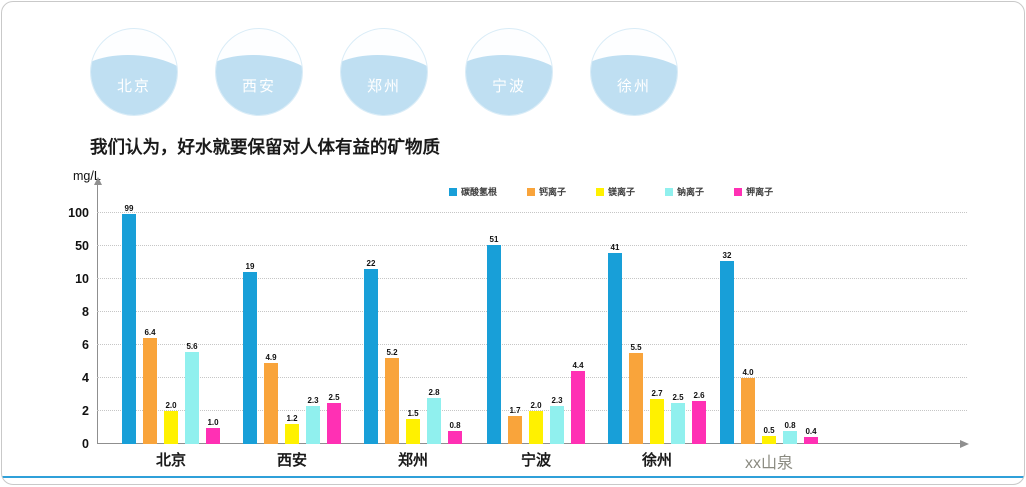  Describe the element at coordinates (292, 419) in the screenshot. I see `bar-value-label: 1.2` at that location.